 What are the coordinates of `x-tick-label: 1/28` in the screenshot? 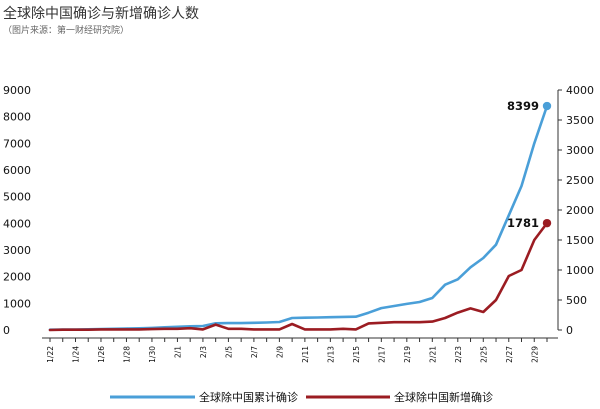 It's located at (126, 354).